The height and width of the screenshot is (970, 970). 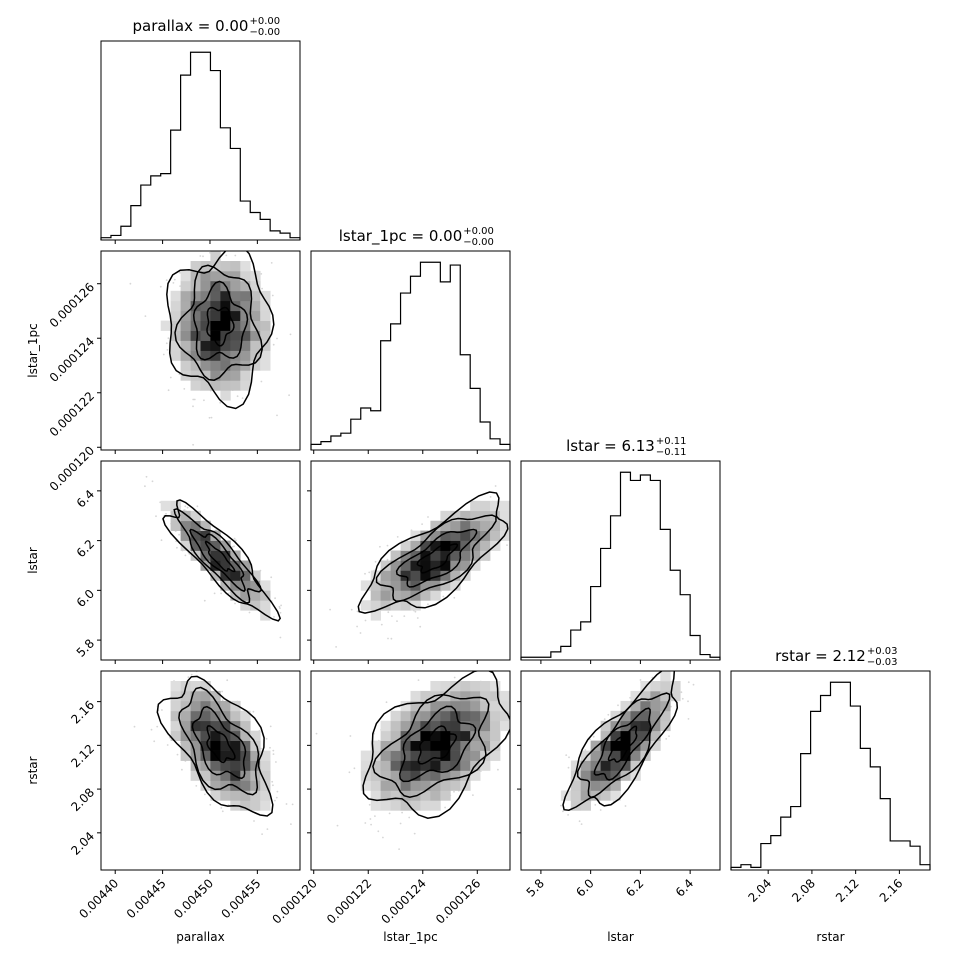 What do you see at coordinates (410, 340) in the screenshot?
I see `panel-lstar_1pc-lstar_1pc: lstar_1pc = 0.00 +0.00−0.00` at bounding box center [410, 340].